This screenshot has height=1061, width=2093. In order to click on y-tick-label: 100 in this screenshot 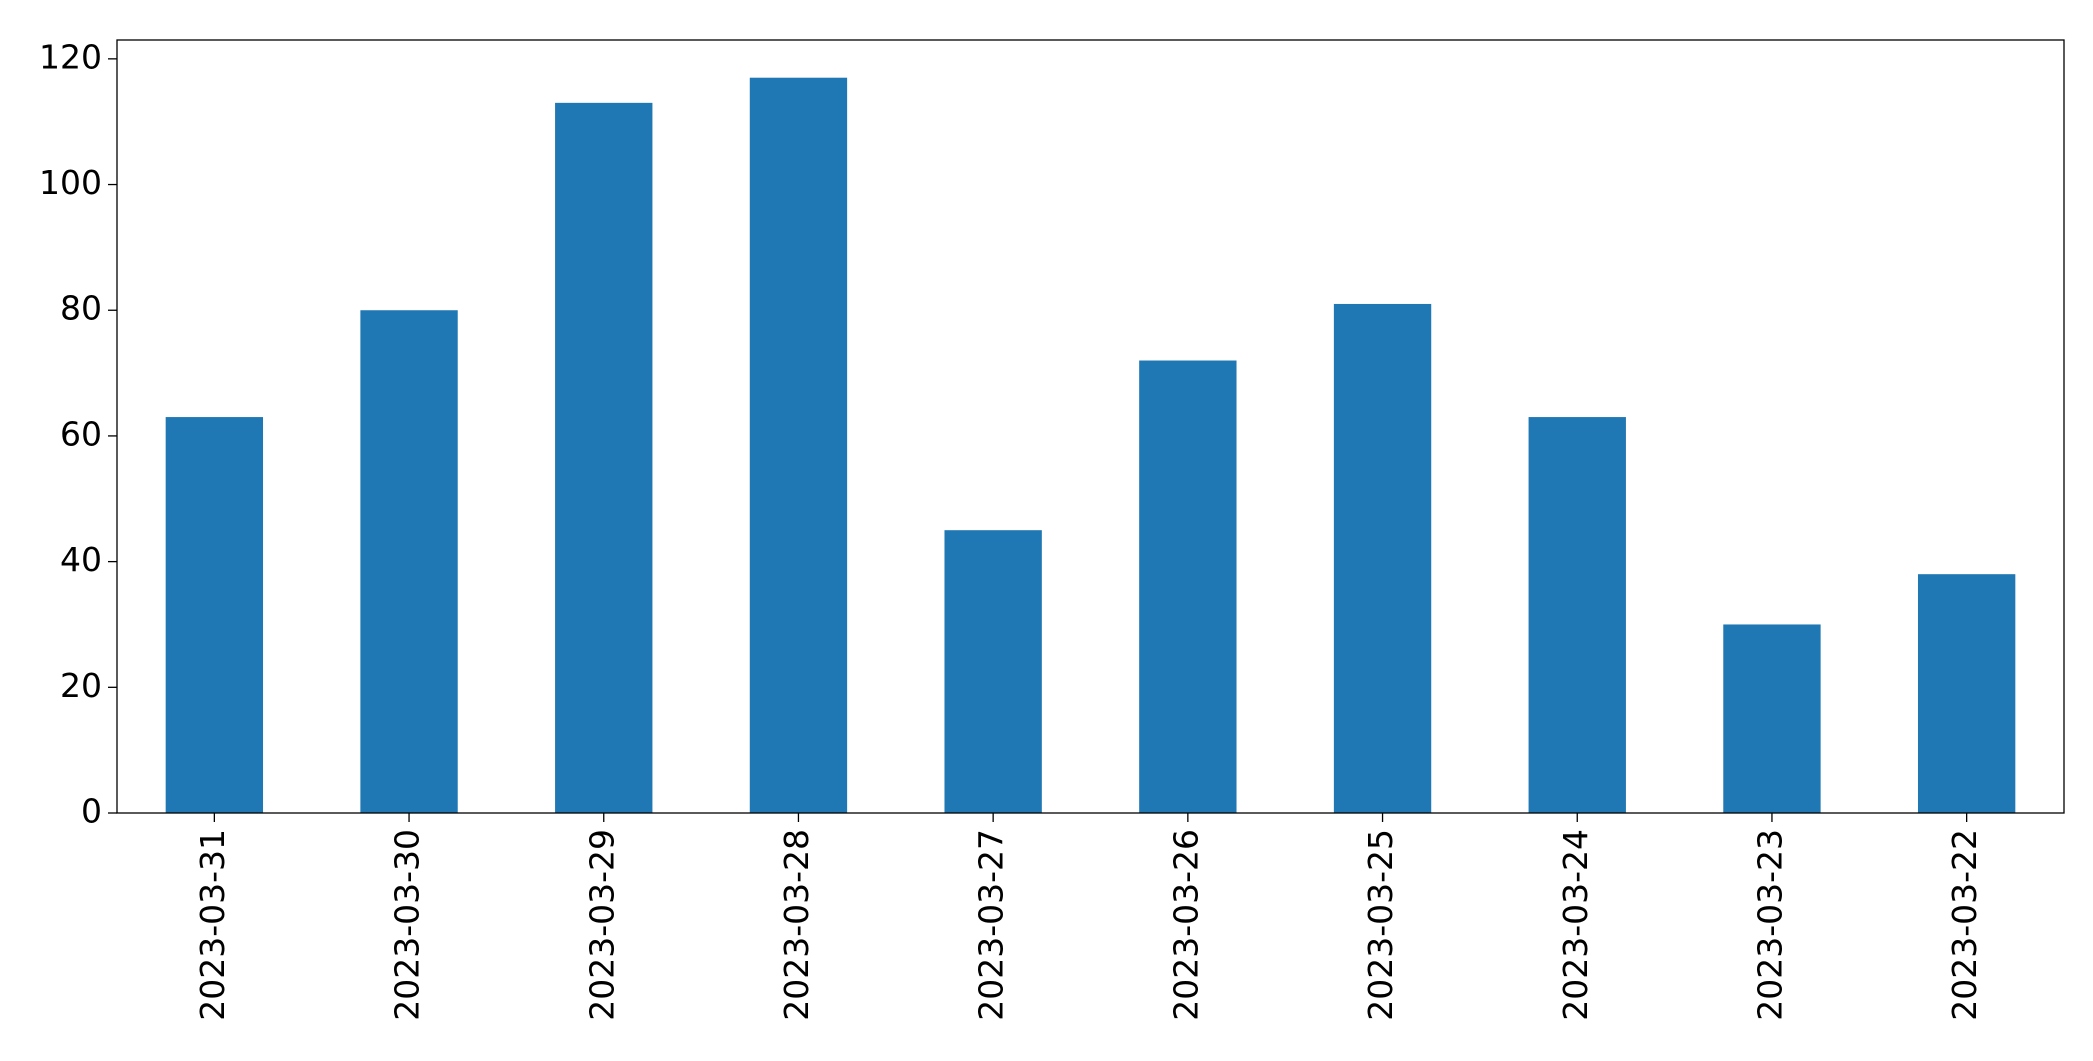, I will do `click(70, 182)`.